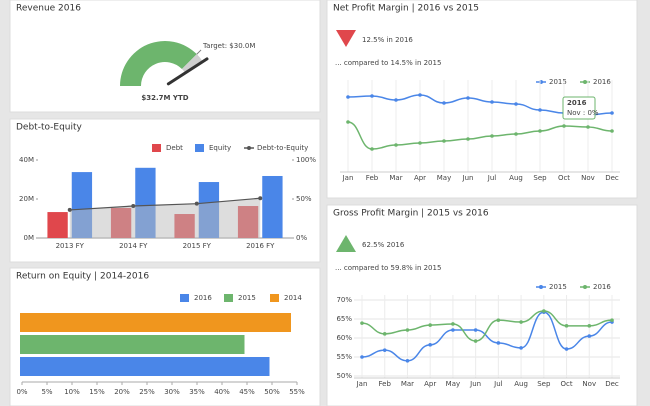 The height and width of the screenshot is (406, 650). What do you see at coordinates (583, 113) in the screenshot?
I see `tooltip-text: Nov : 0%` at bounding box center [583, 113].